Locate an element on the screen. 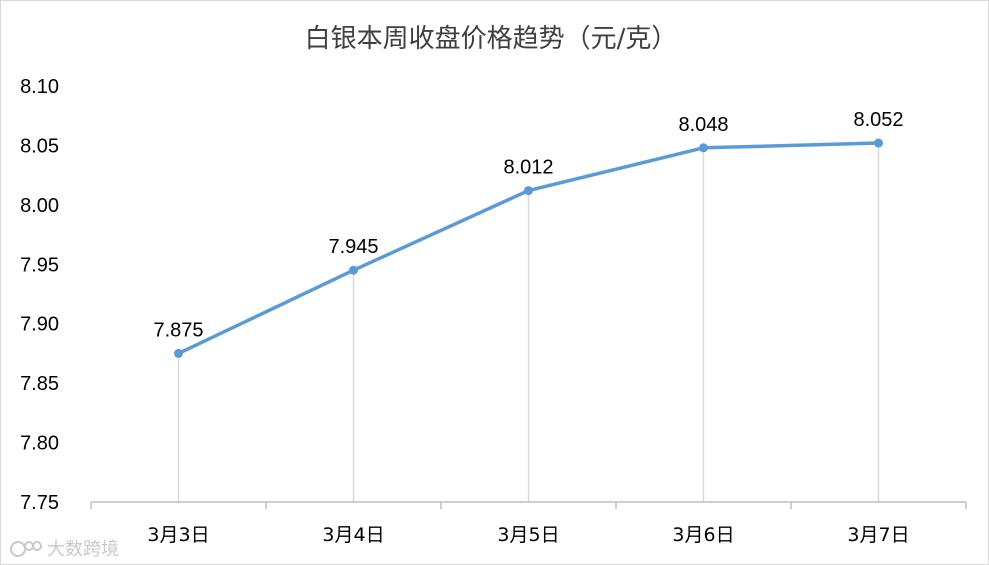  data-label: 8.048 is located at coordinates (703, 125).